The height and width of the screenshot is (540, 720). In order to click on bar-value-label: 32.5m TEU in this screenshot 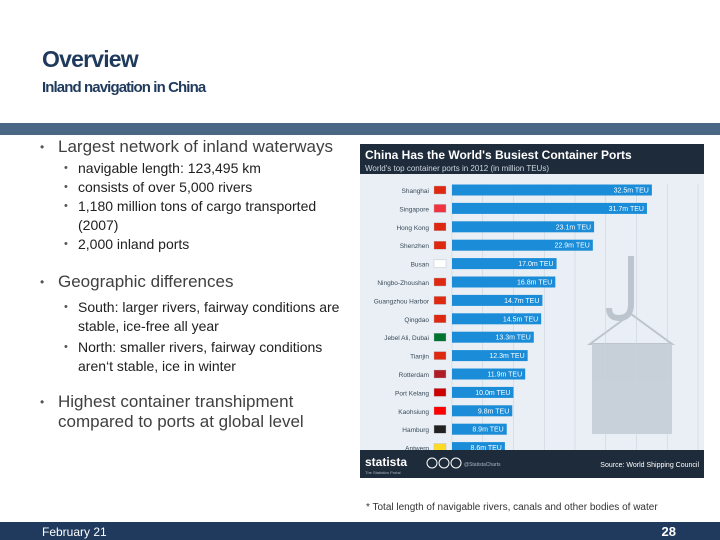, I will do `click(631, 191)`.